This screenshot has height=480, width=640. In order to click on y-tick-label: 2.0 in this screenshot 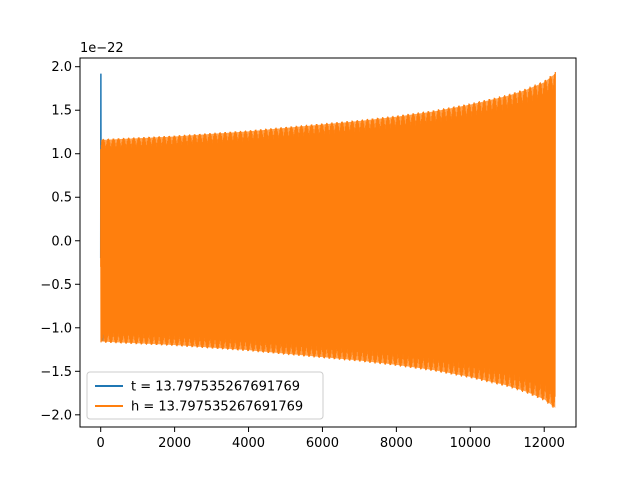, I will do `click(61, 67)`.